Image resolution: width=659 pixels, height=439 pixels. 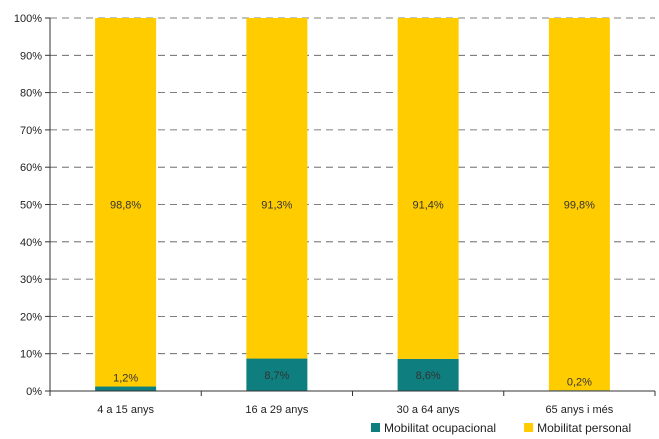 I want to click on y-tick-label: 40%, so click(x=31, y=243).